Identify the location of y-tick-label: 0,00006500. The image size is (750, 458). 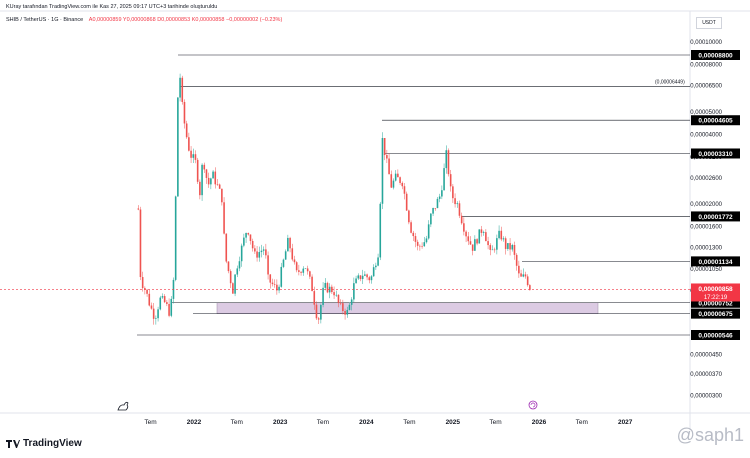
(706, 87).